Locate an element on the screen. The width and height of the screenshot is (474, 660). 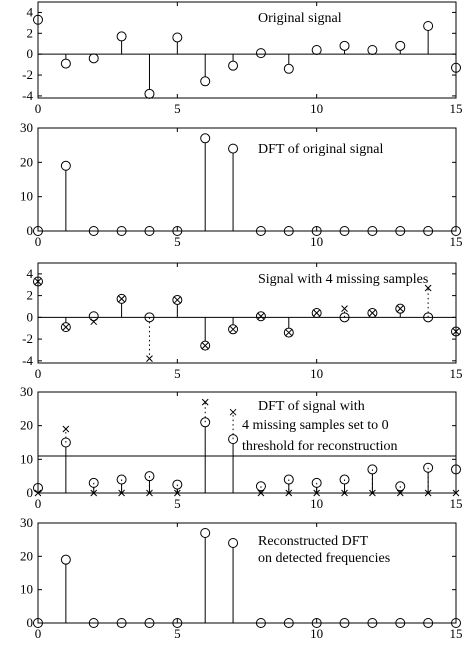
y-tick-label: -4 is located at coordinates (27, 360).